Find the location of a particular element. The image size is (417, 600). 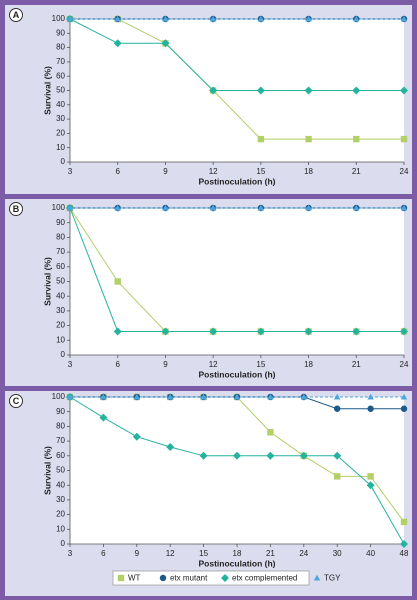

legend-label: WT is located at coordinates (134, 578).